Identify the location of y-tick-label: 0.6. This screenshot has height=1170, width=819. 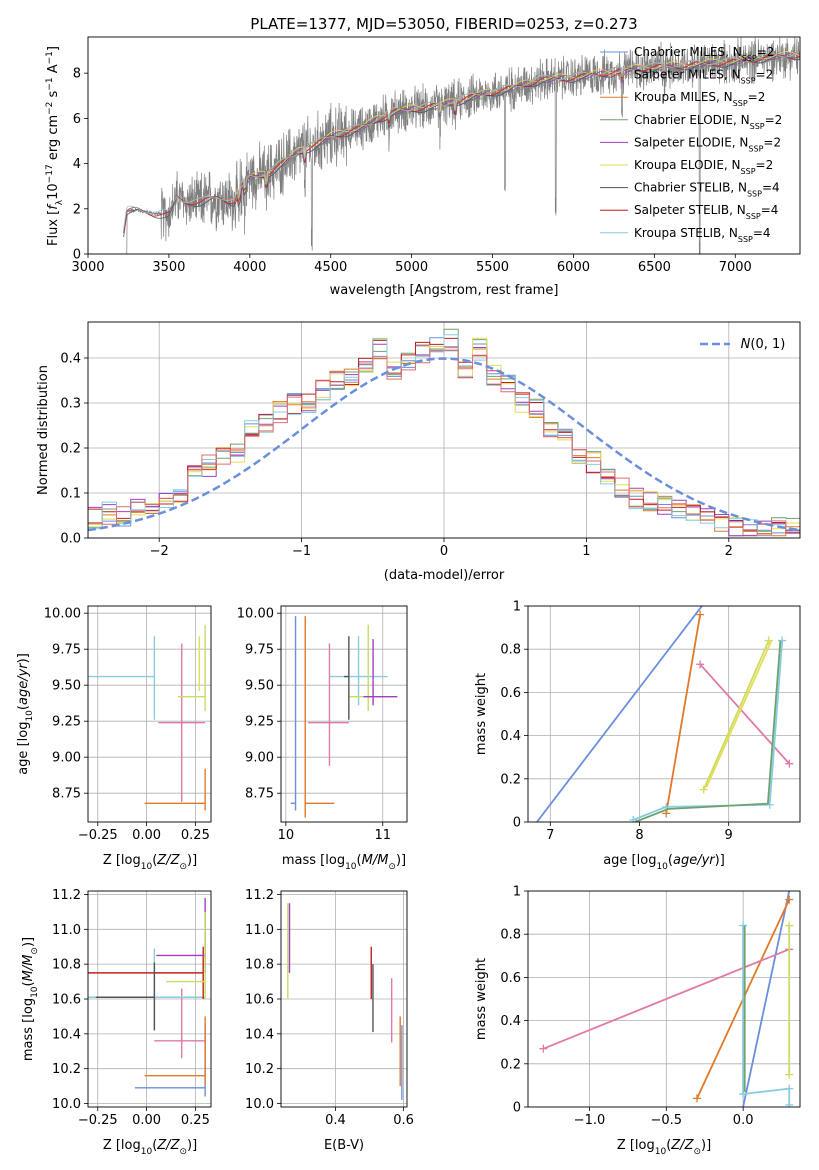
(510, 978).